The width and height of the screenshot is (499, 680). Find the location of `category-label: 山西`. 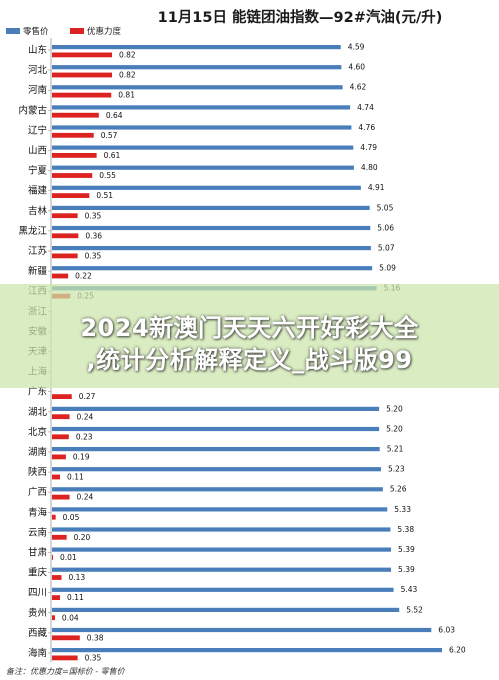

category-label: 山西 is located at coordinates (37, 151).